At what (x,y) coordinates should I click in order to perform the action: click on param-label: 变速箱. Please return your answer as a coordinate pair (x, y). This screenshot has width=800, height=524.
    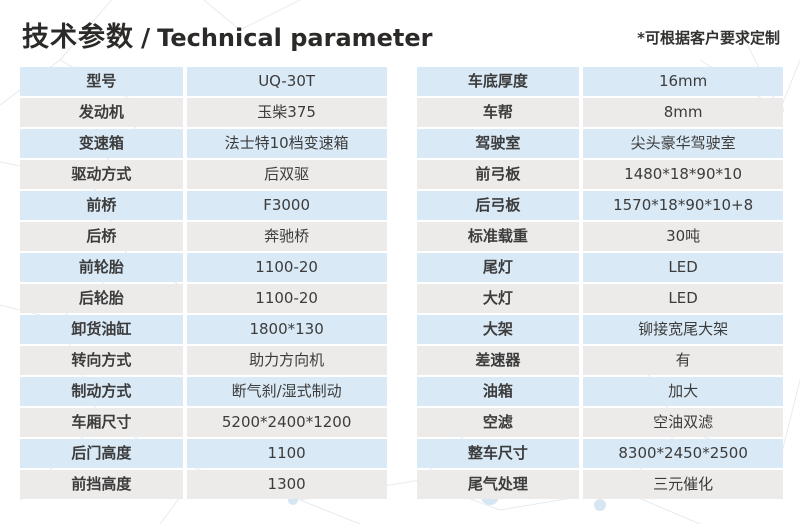
    Looking at the image, I should click on (103, 143).